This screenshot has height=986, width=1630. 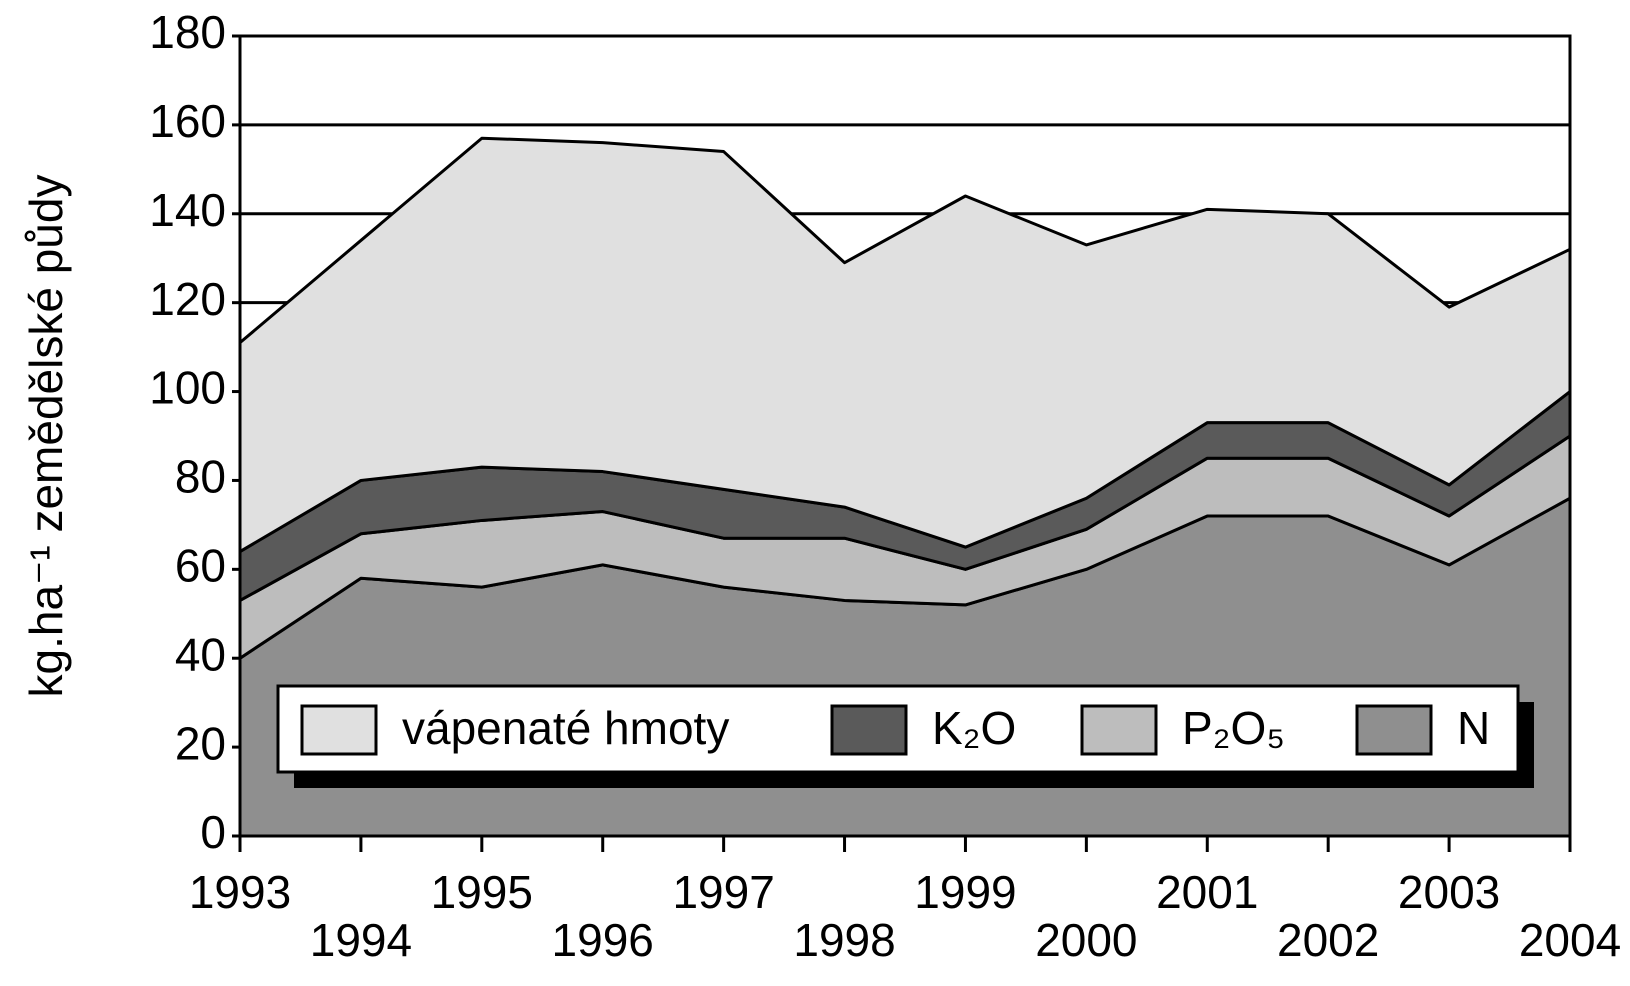 What do you see at coordinates (603, 940) in the screenshot?
I see `x-tick-label: 1996` at bounding box center [603, 940].